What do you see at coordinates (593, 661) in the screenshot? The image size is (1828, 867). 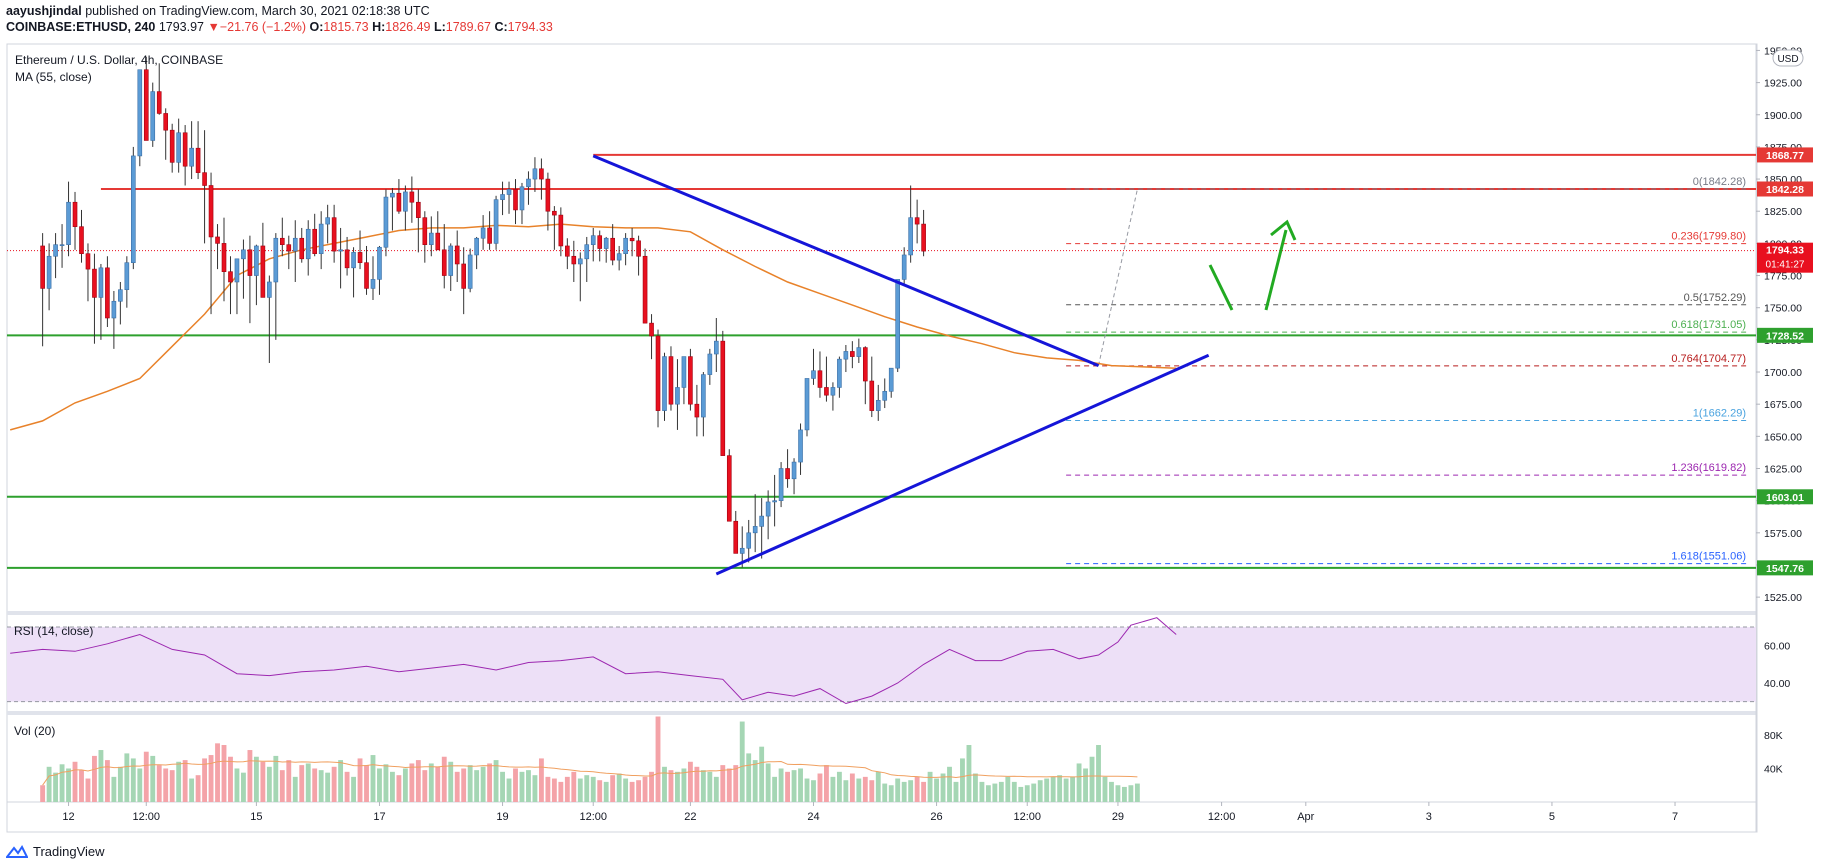 I see `rsi-line` at bounding box center [593, 661].